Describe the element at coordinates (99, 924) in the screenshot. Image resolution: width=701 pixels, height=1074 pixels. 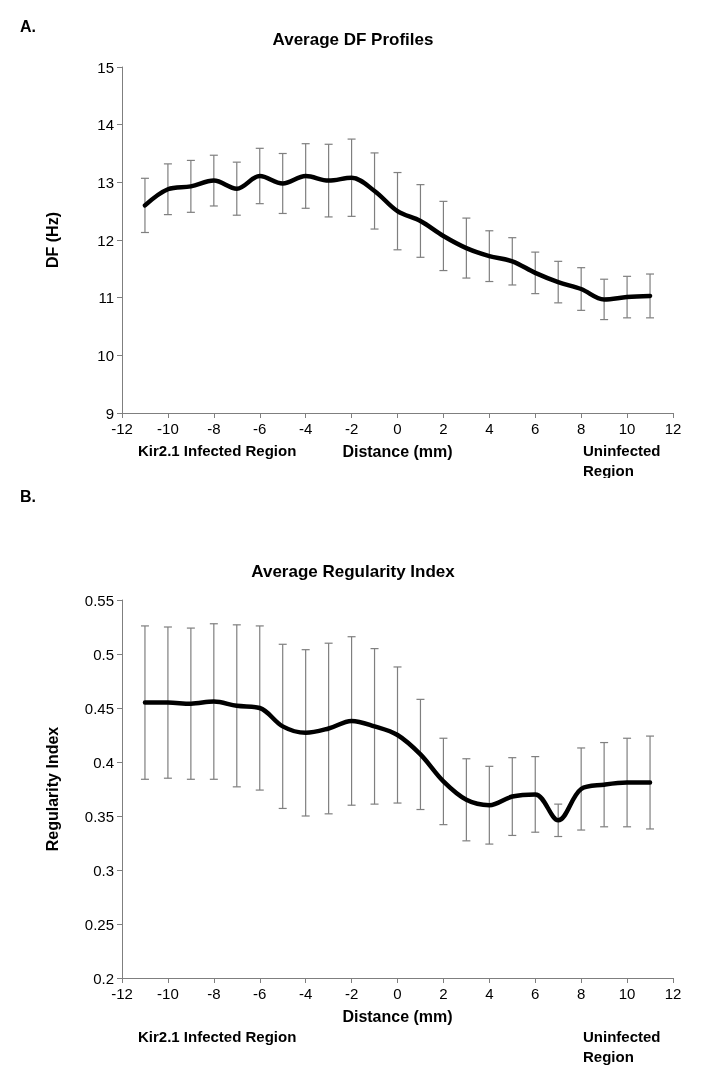
I see `y-tick-label: 0.25` at that location.